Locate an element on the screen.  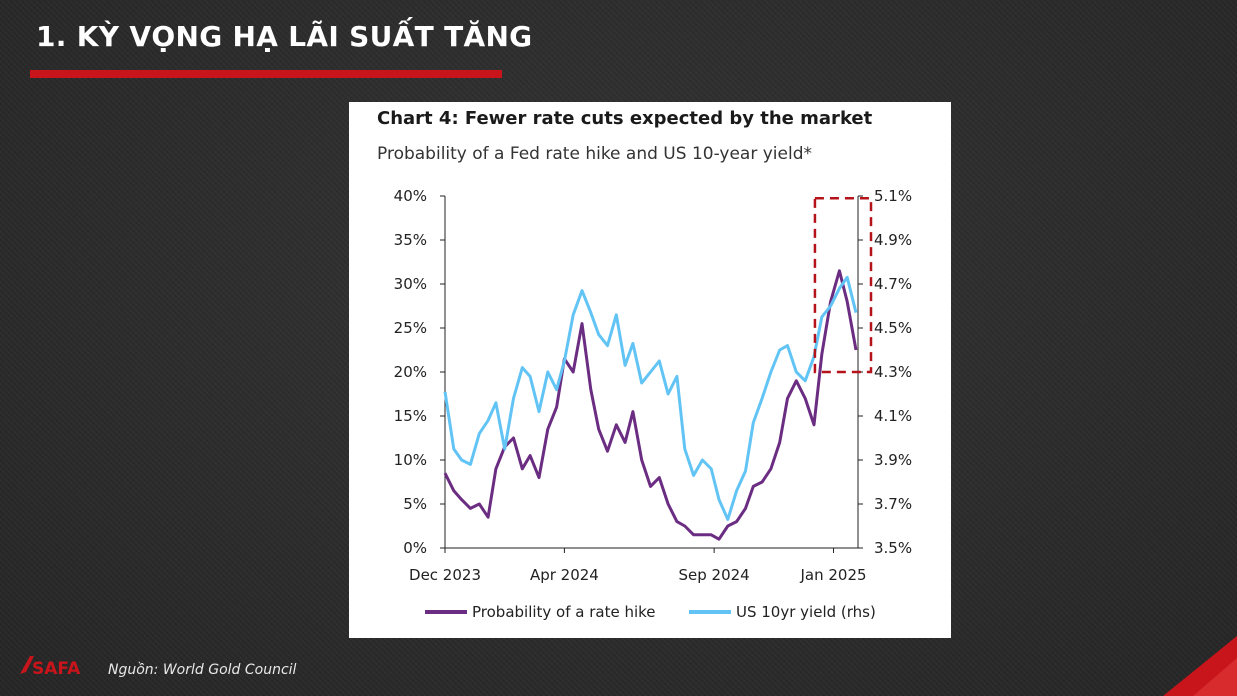
series-layer is located at coordinates (650, 405).